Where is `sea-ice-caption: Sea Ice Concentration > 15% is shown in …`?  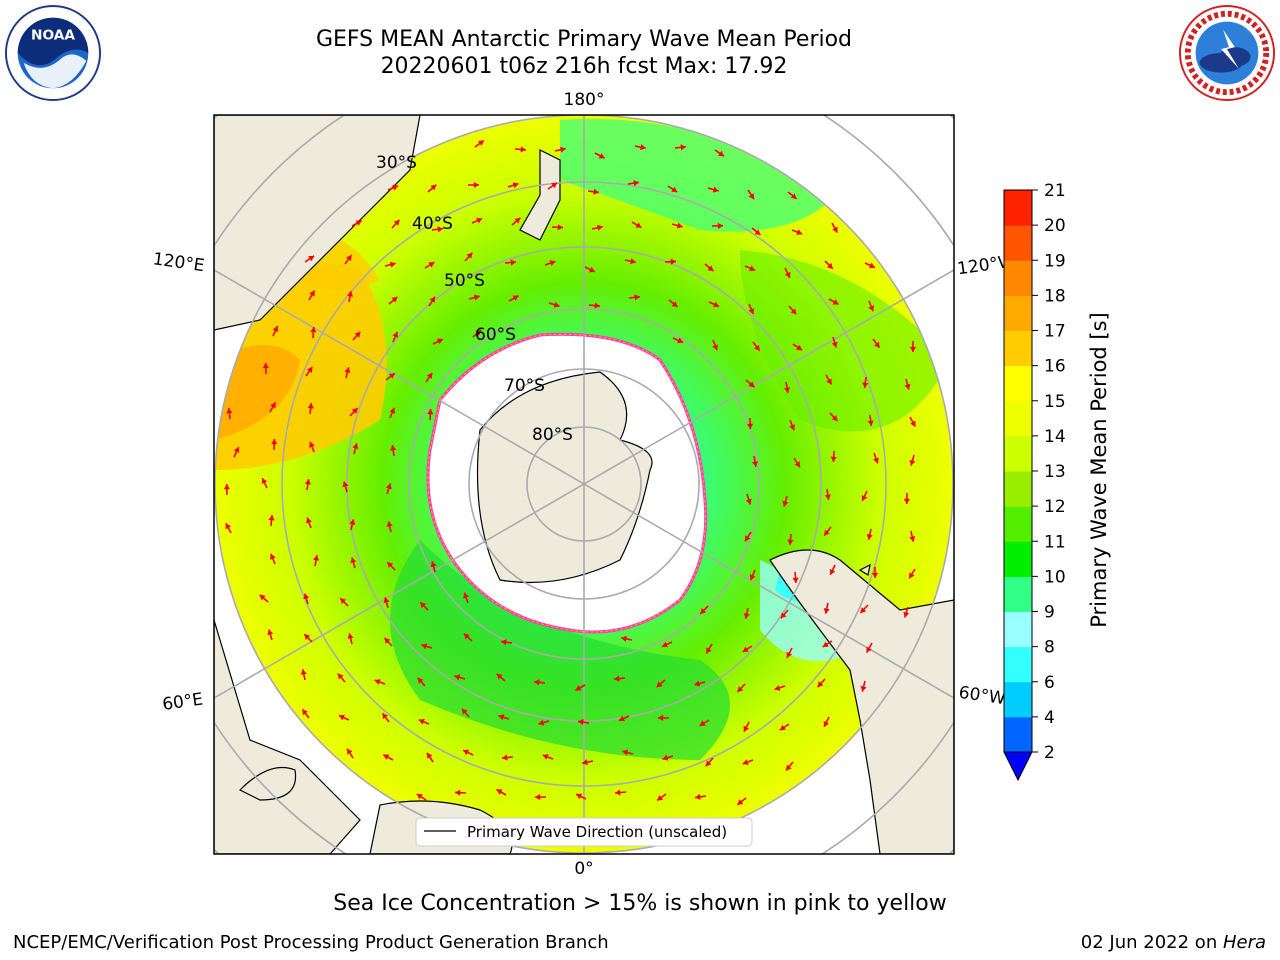
sea-ice-caption: Sea Ice Concentration > 15% is shown in … is located at coordinates (640, 903).